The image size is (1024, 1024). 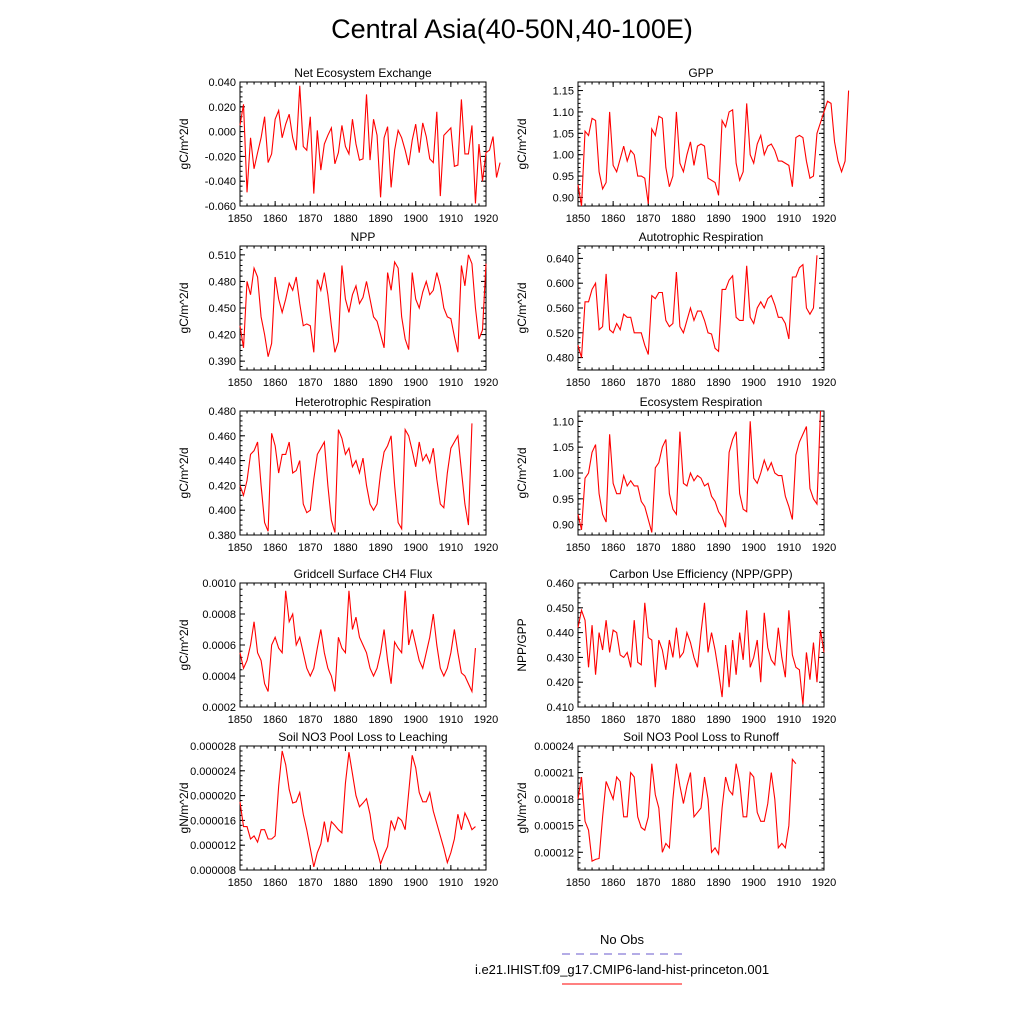 What do you see at coordinates (222, 462) in the screenshot?
I see `y-tick-label: 0.440` at bounding box center [222, 462].